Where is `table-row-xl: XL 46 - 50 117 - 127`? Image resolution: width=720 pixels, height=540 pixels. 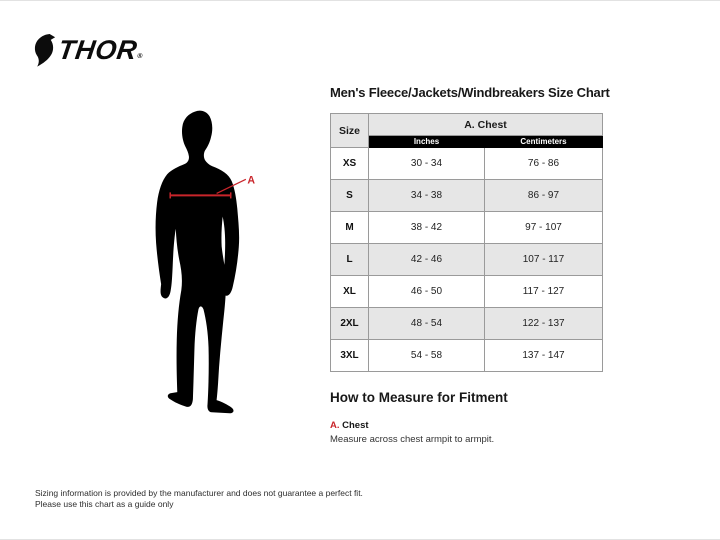 table-row-xl: XL 46 - 50 117 - 127 is located at coordinates (466, 291).